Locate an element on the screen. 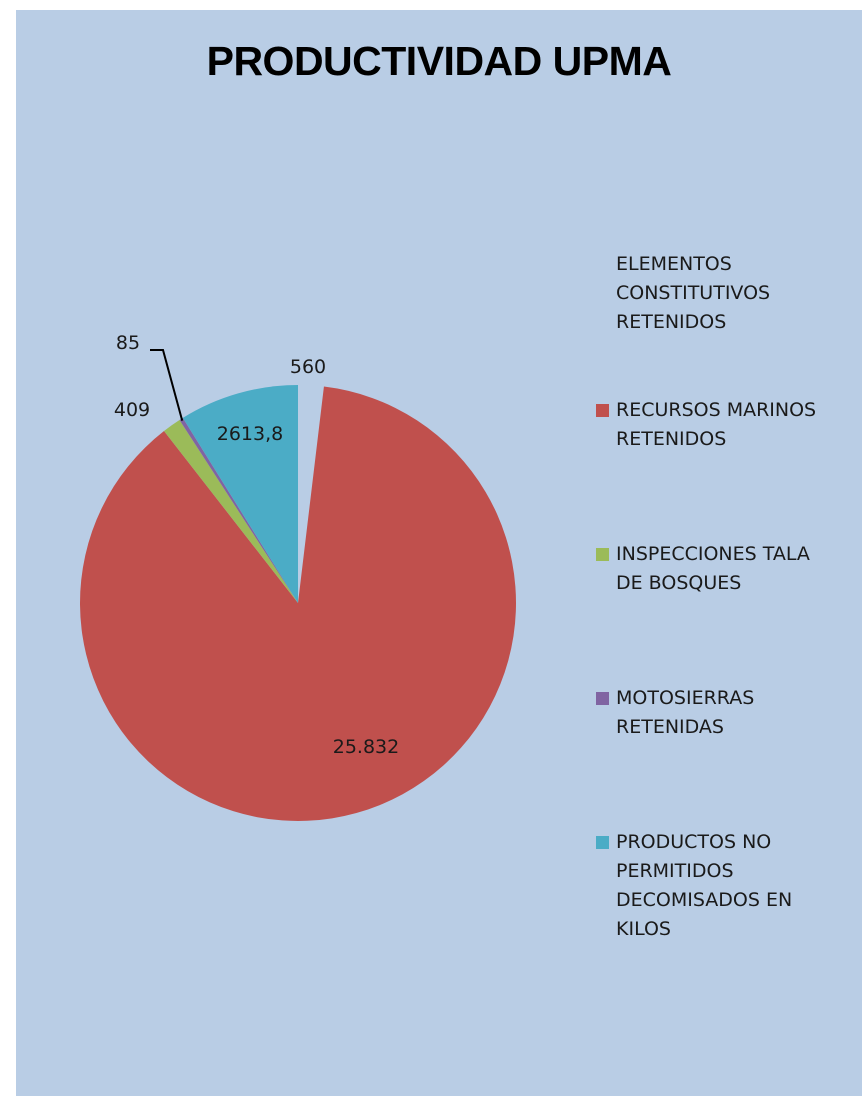 Image resolution: width=862 pixels, height=1110 pixels. legend-key-inspecciones is located at coordinates (602, 554).